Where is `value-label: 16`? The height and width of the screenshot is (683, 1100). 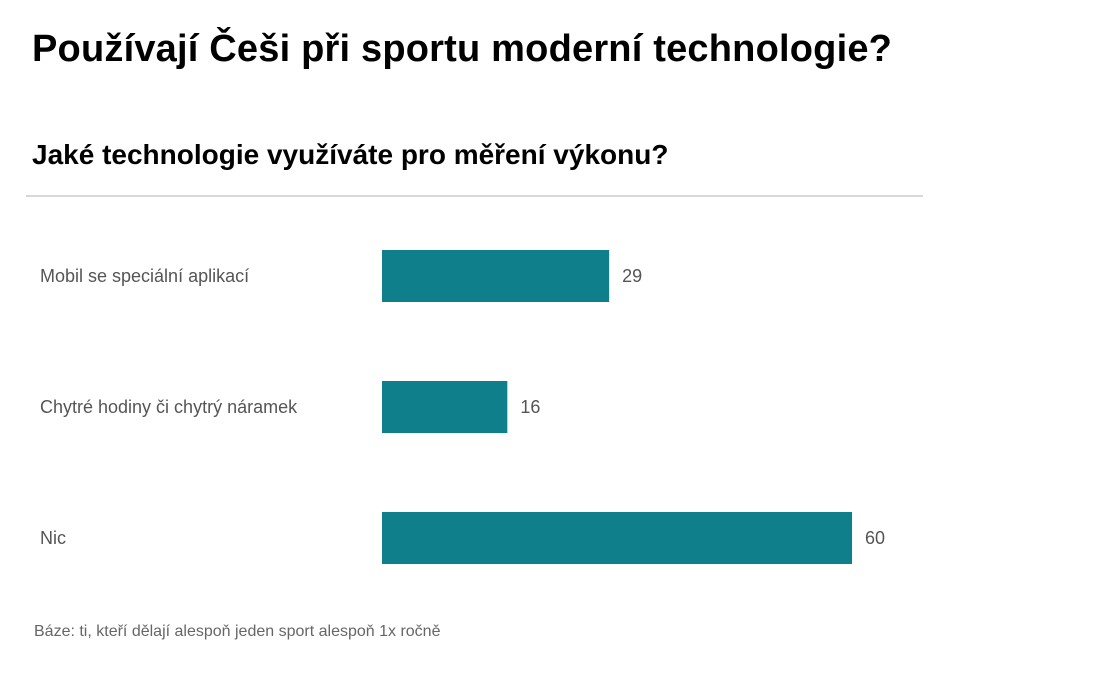 value-label: 16 is located at coordinates (530, 407).